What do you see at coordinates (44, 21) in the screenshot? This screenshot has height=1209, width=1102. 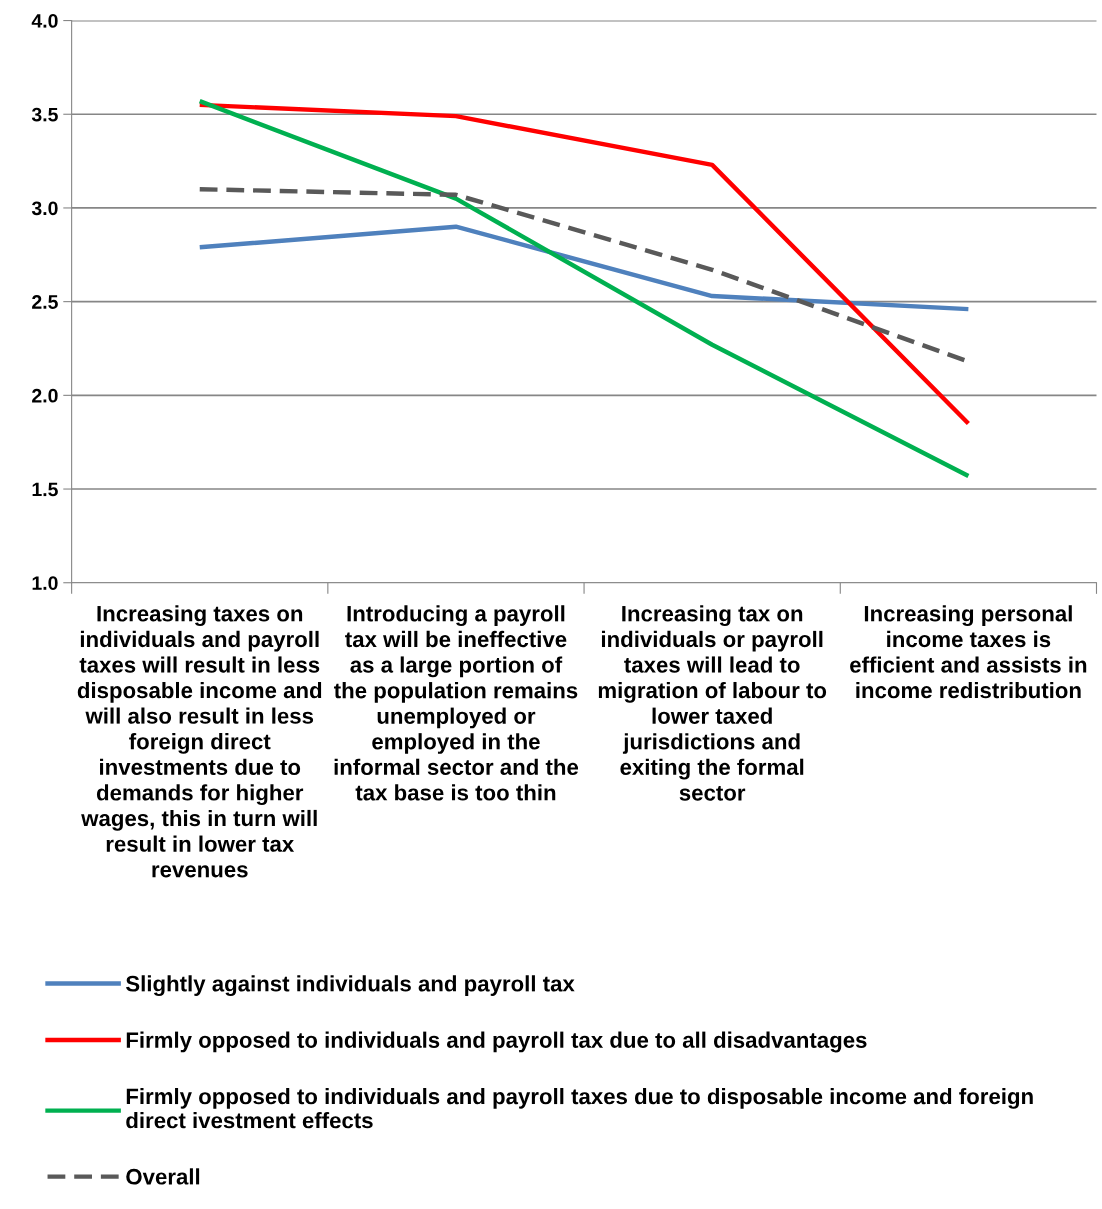 I see `y-tick-label: 4.0` at bounding box center [44, 21].